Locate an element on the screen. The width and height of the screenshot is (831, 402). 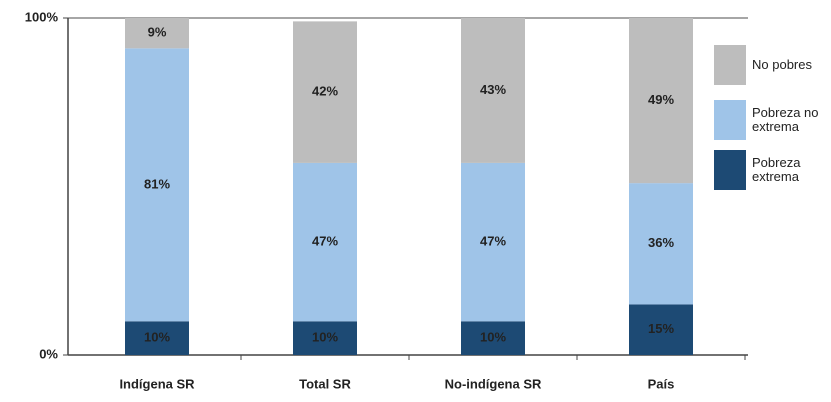
y-tick-label: 100% is located at coordinates (42, 16).